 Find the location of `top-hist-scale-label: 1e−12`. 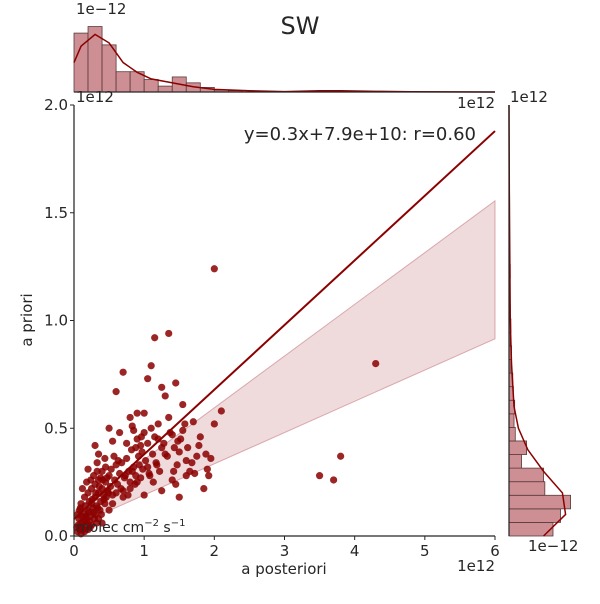

top-hist-scale-label: 1e−12 is located at coordinates (101, 9).